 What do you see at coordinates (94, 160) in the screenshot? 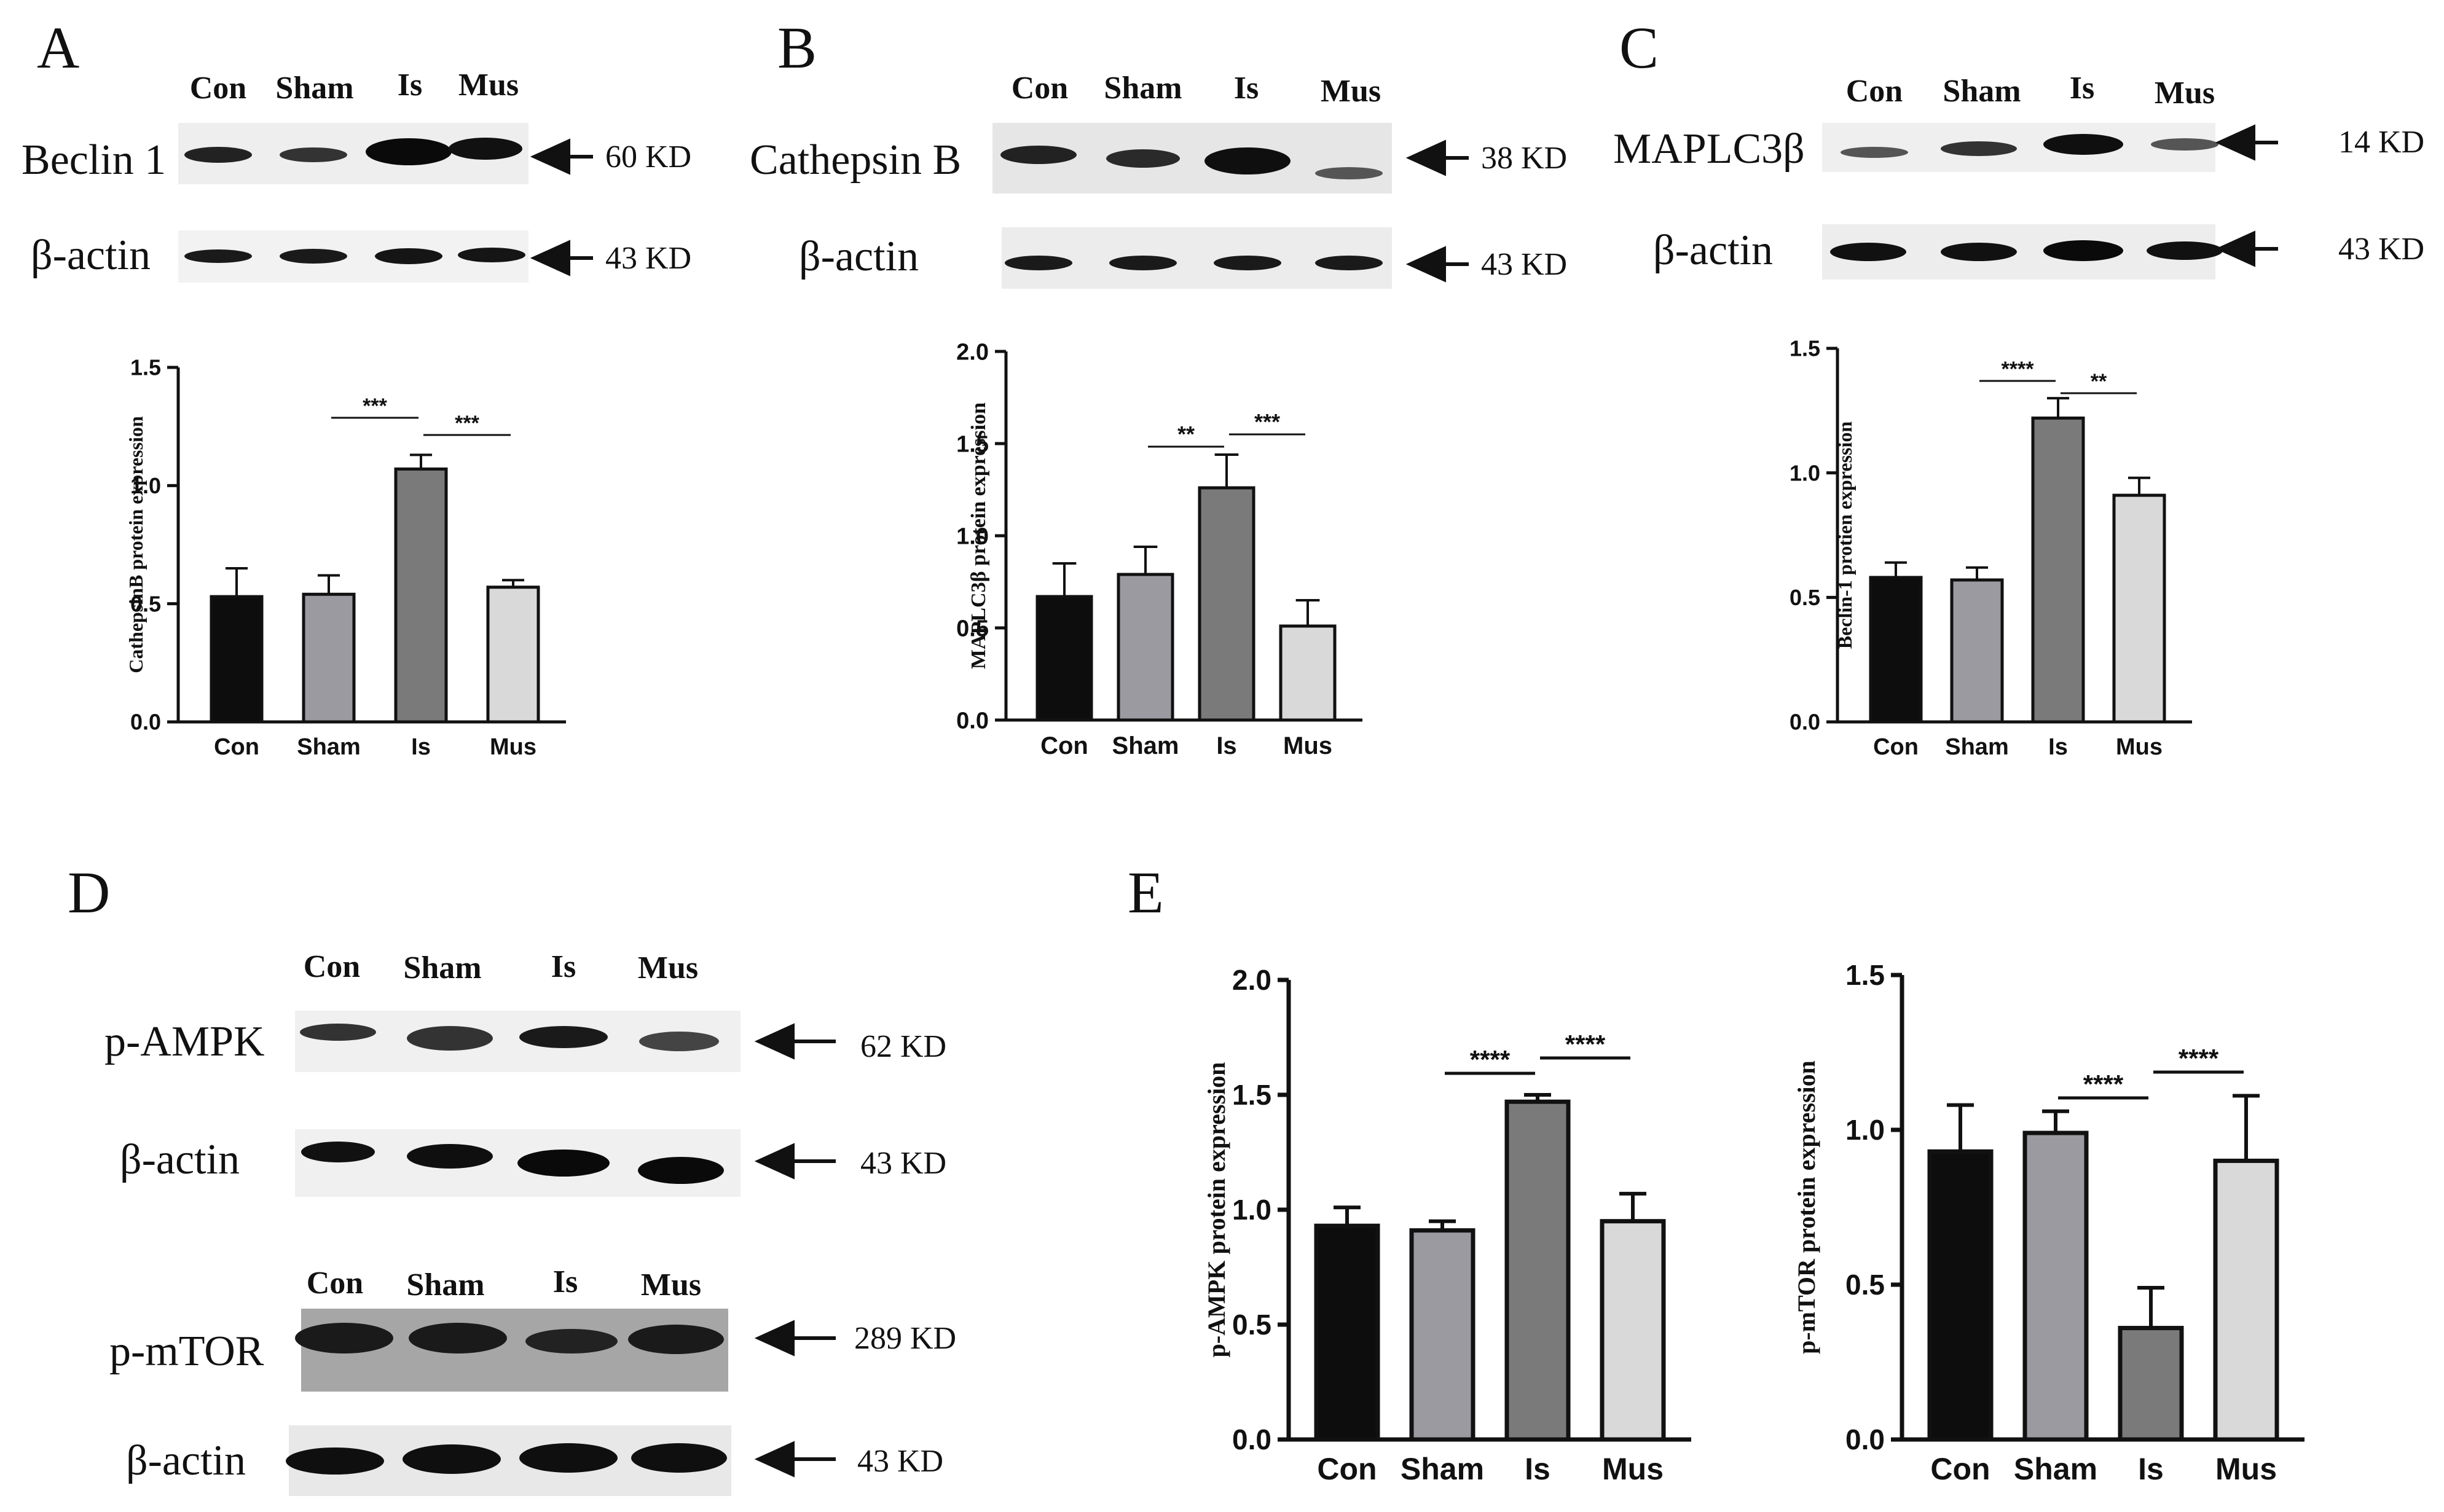
I see `blot-label: Beclin 1` at bounding box center [94, 160].